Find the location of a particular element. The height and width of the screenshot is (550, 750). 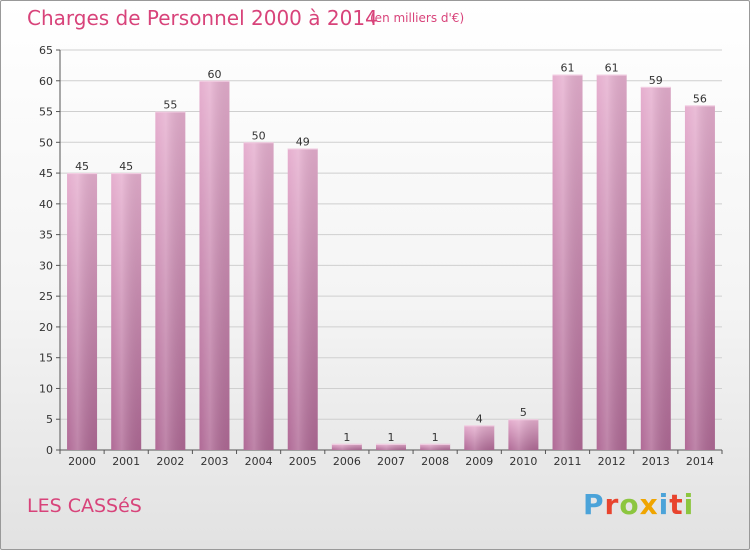

data-label: 50 is located at coordinates (259, 135).